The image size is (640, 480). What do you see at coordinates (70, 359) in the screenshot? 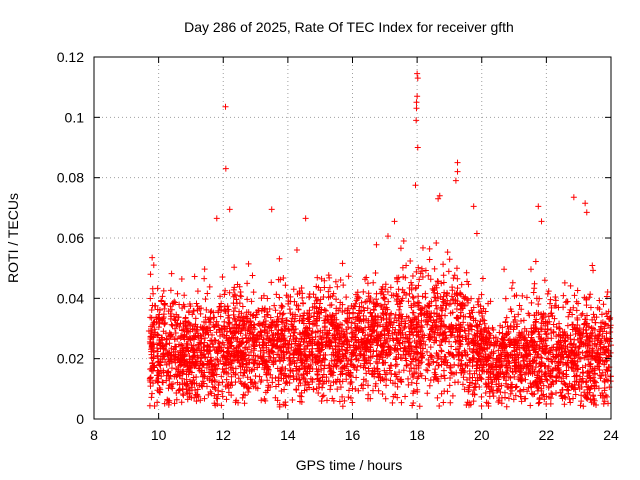
I see `y-tick-label: 0.02` at bounding box center [70, 359].